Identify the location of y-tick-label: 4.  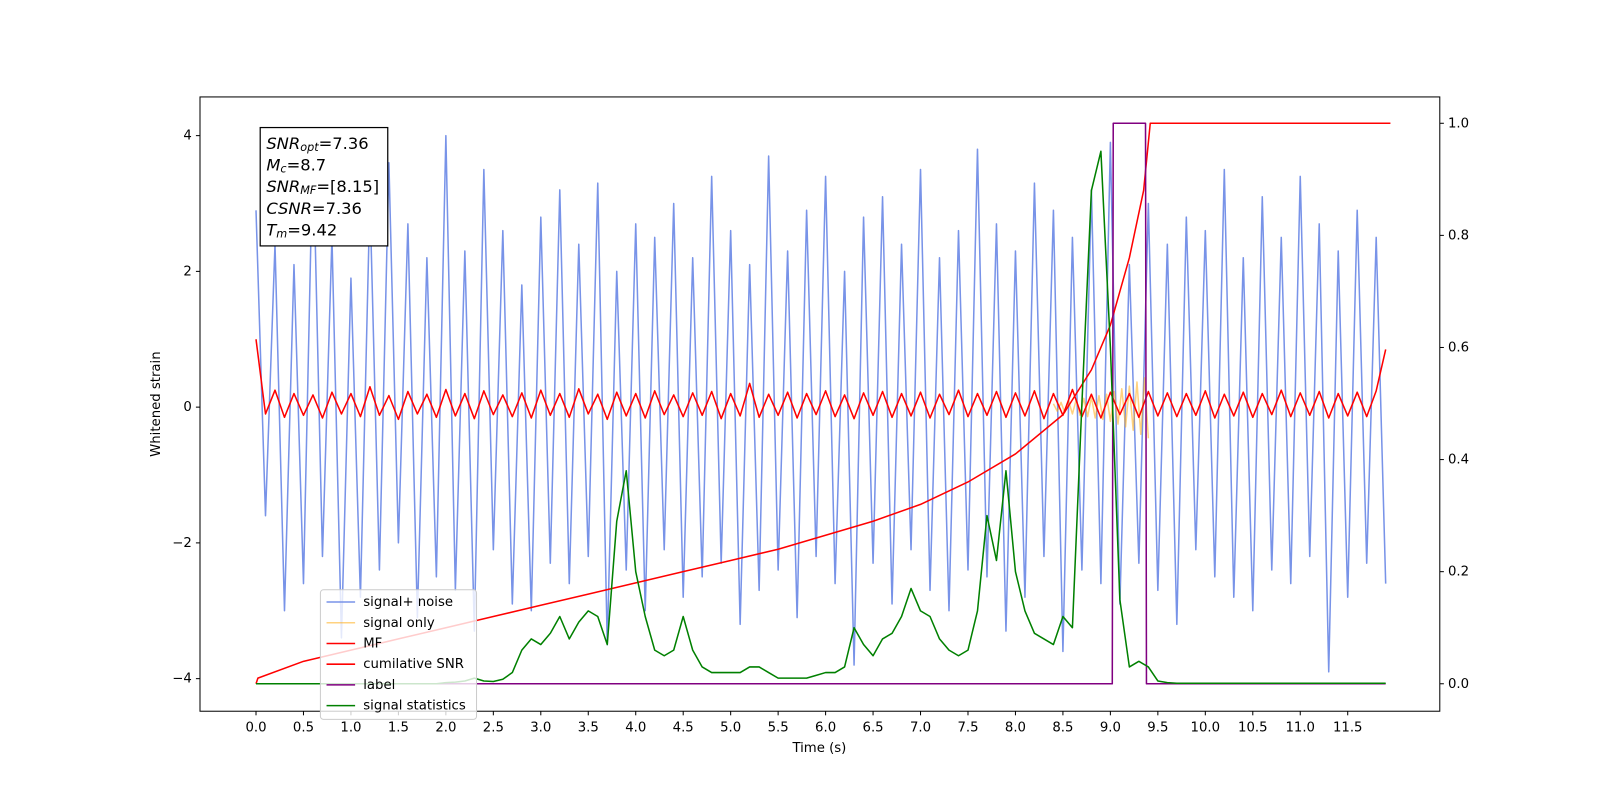
(187, 136).